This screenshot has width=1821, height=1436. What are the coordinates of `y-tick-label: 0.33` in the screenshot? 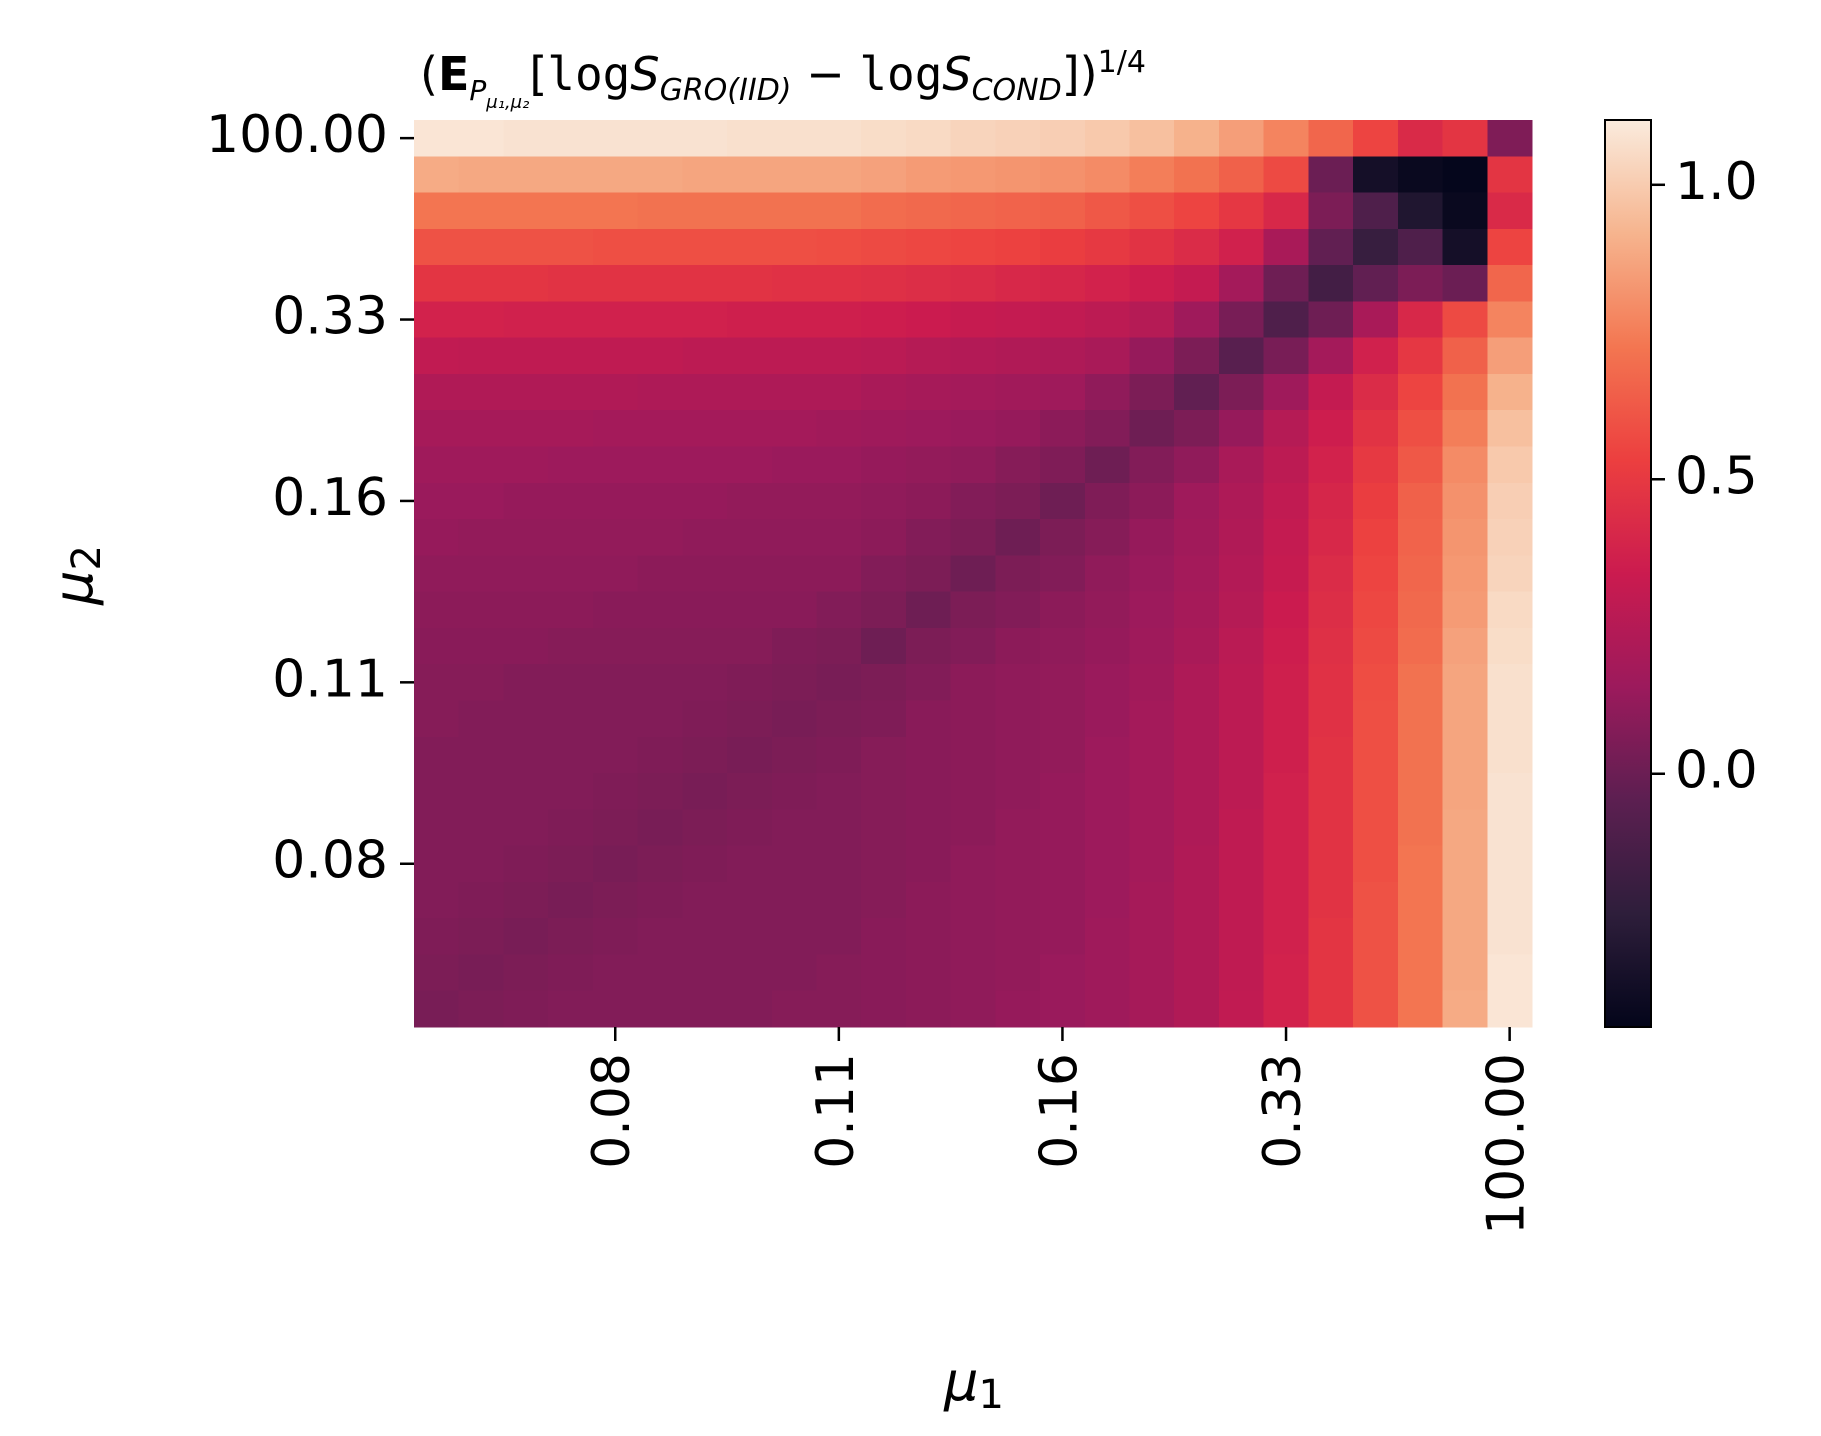 It's located at (330, 317).